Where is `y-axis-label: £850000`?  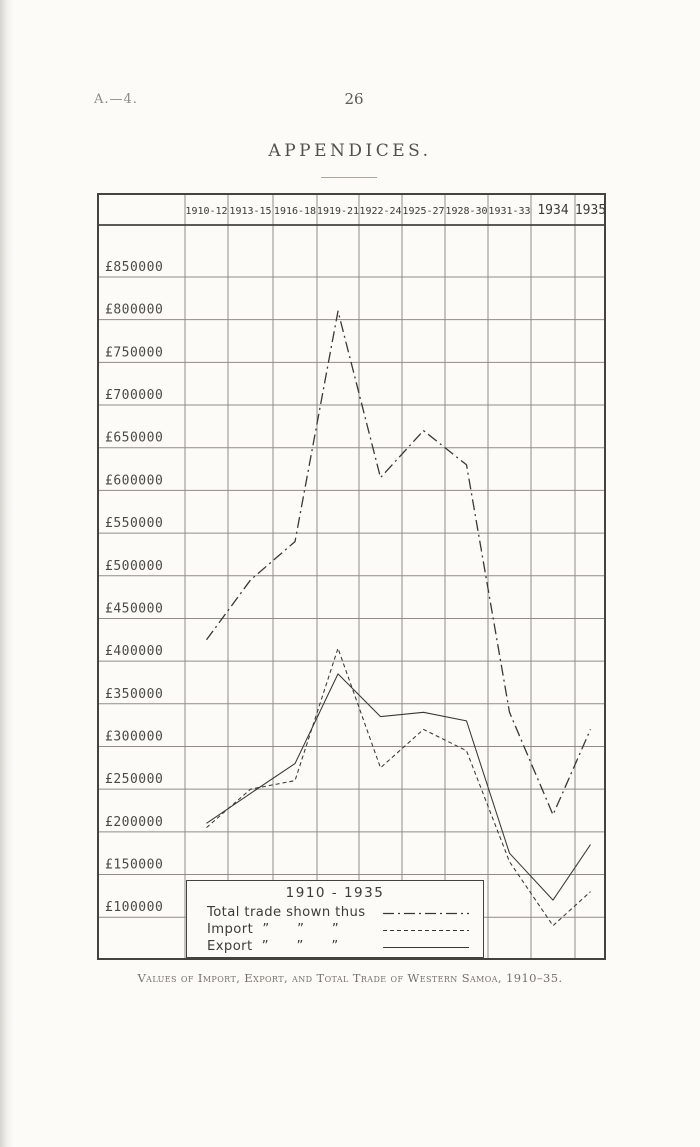 y-axis-label: £850000 is located at coordinates (134, 267).